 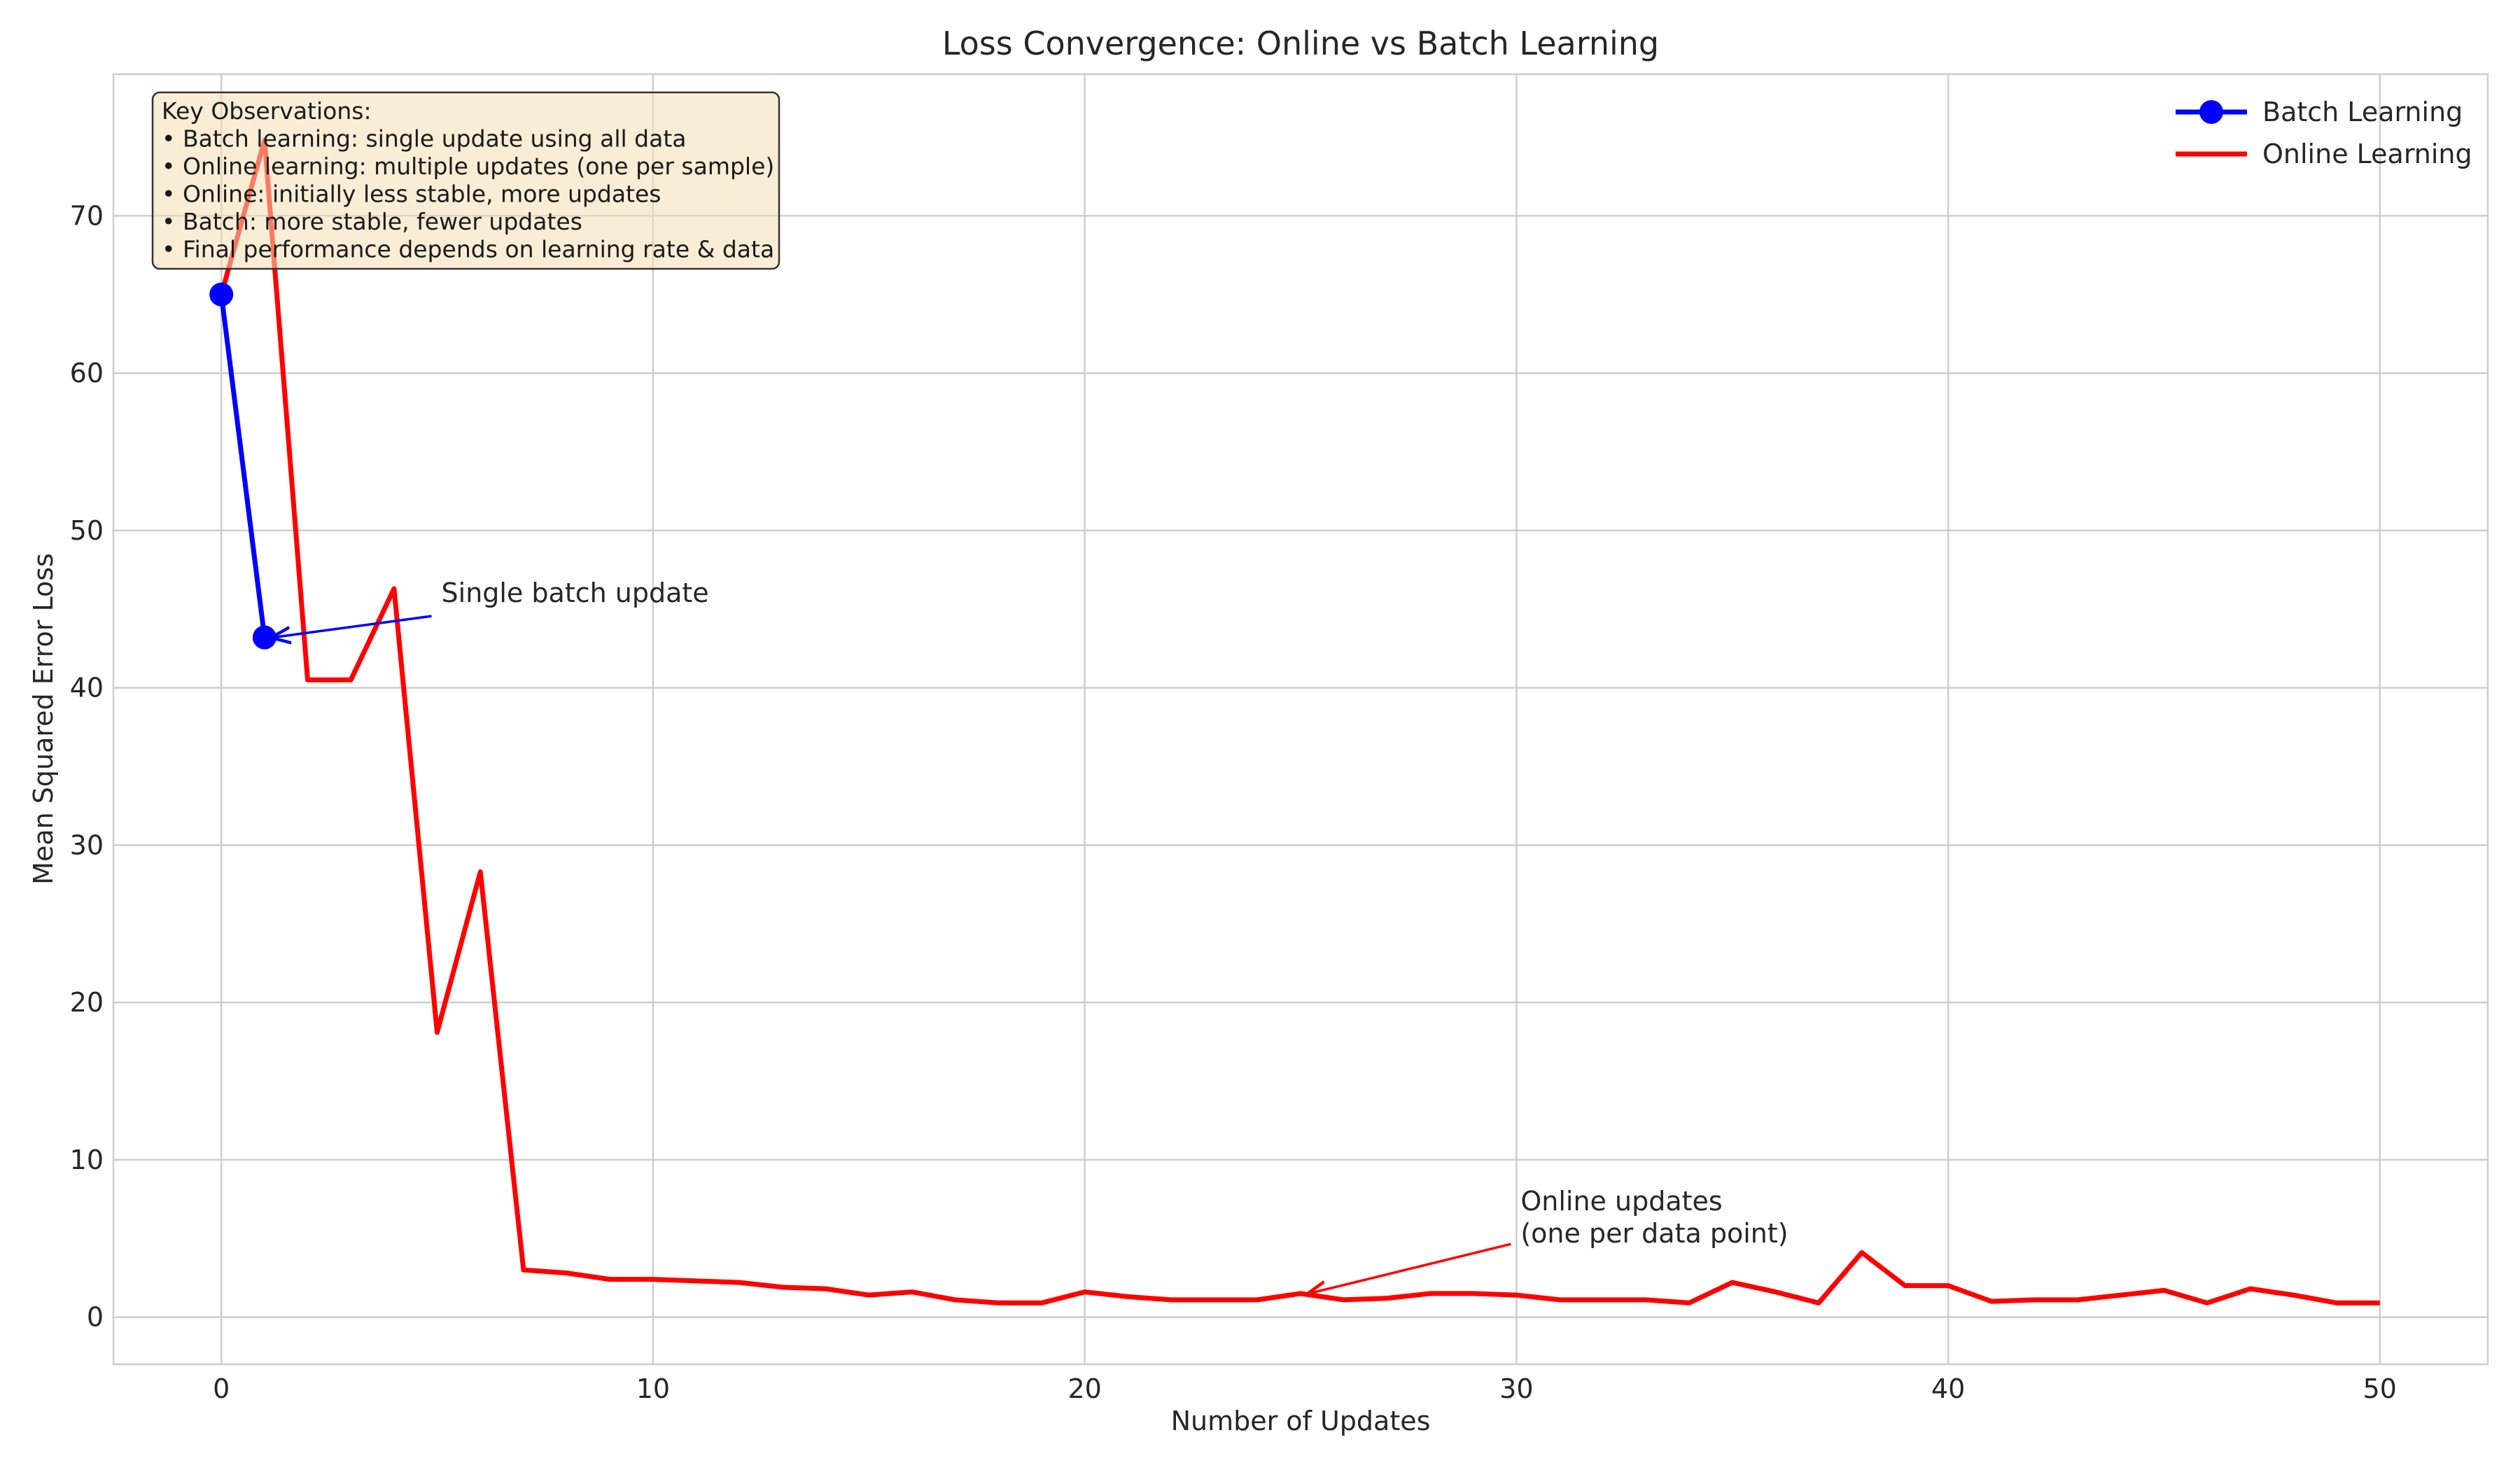 What do you see at coordinates (2324, 133) in the screenshot?
I see `legend: Batch Learning Online Learning` at bounding box center [2324, 133].